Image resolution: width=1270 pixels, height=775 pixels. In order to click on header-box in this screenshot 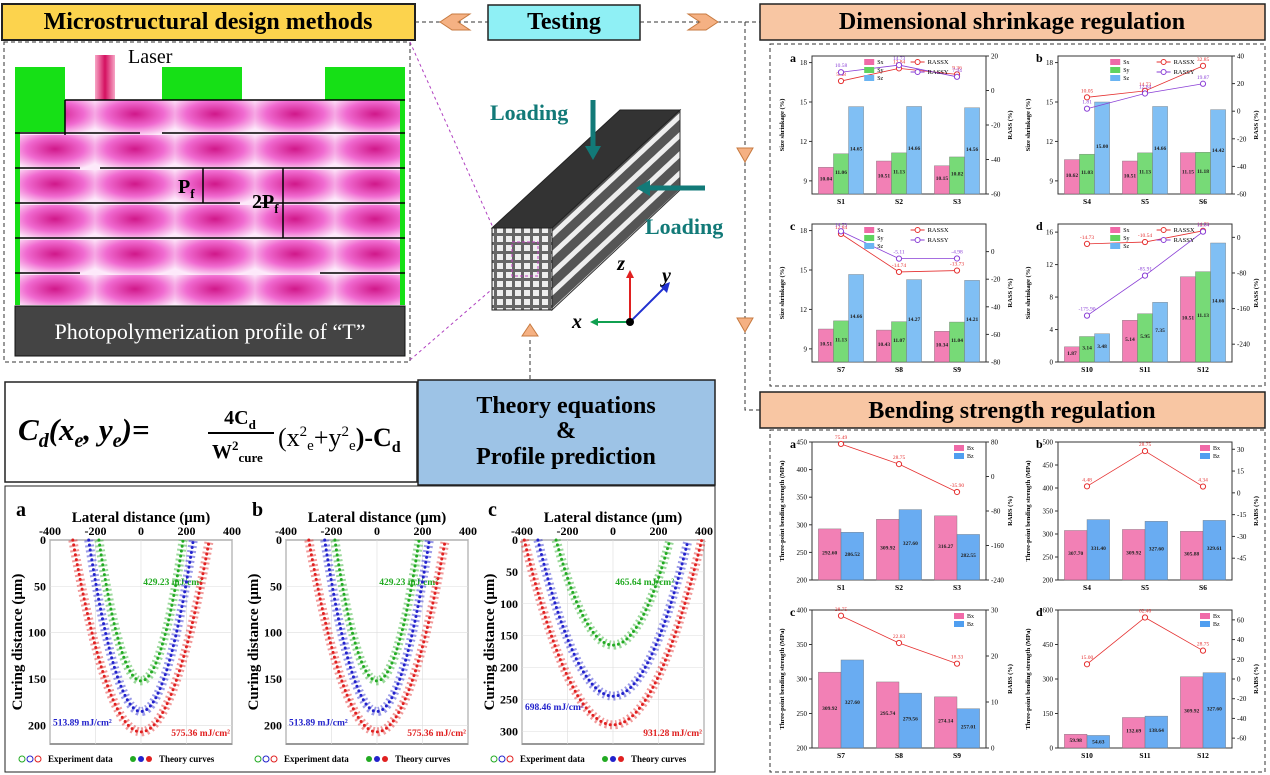, I will do `click(1012, 410)`.